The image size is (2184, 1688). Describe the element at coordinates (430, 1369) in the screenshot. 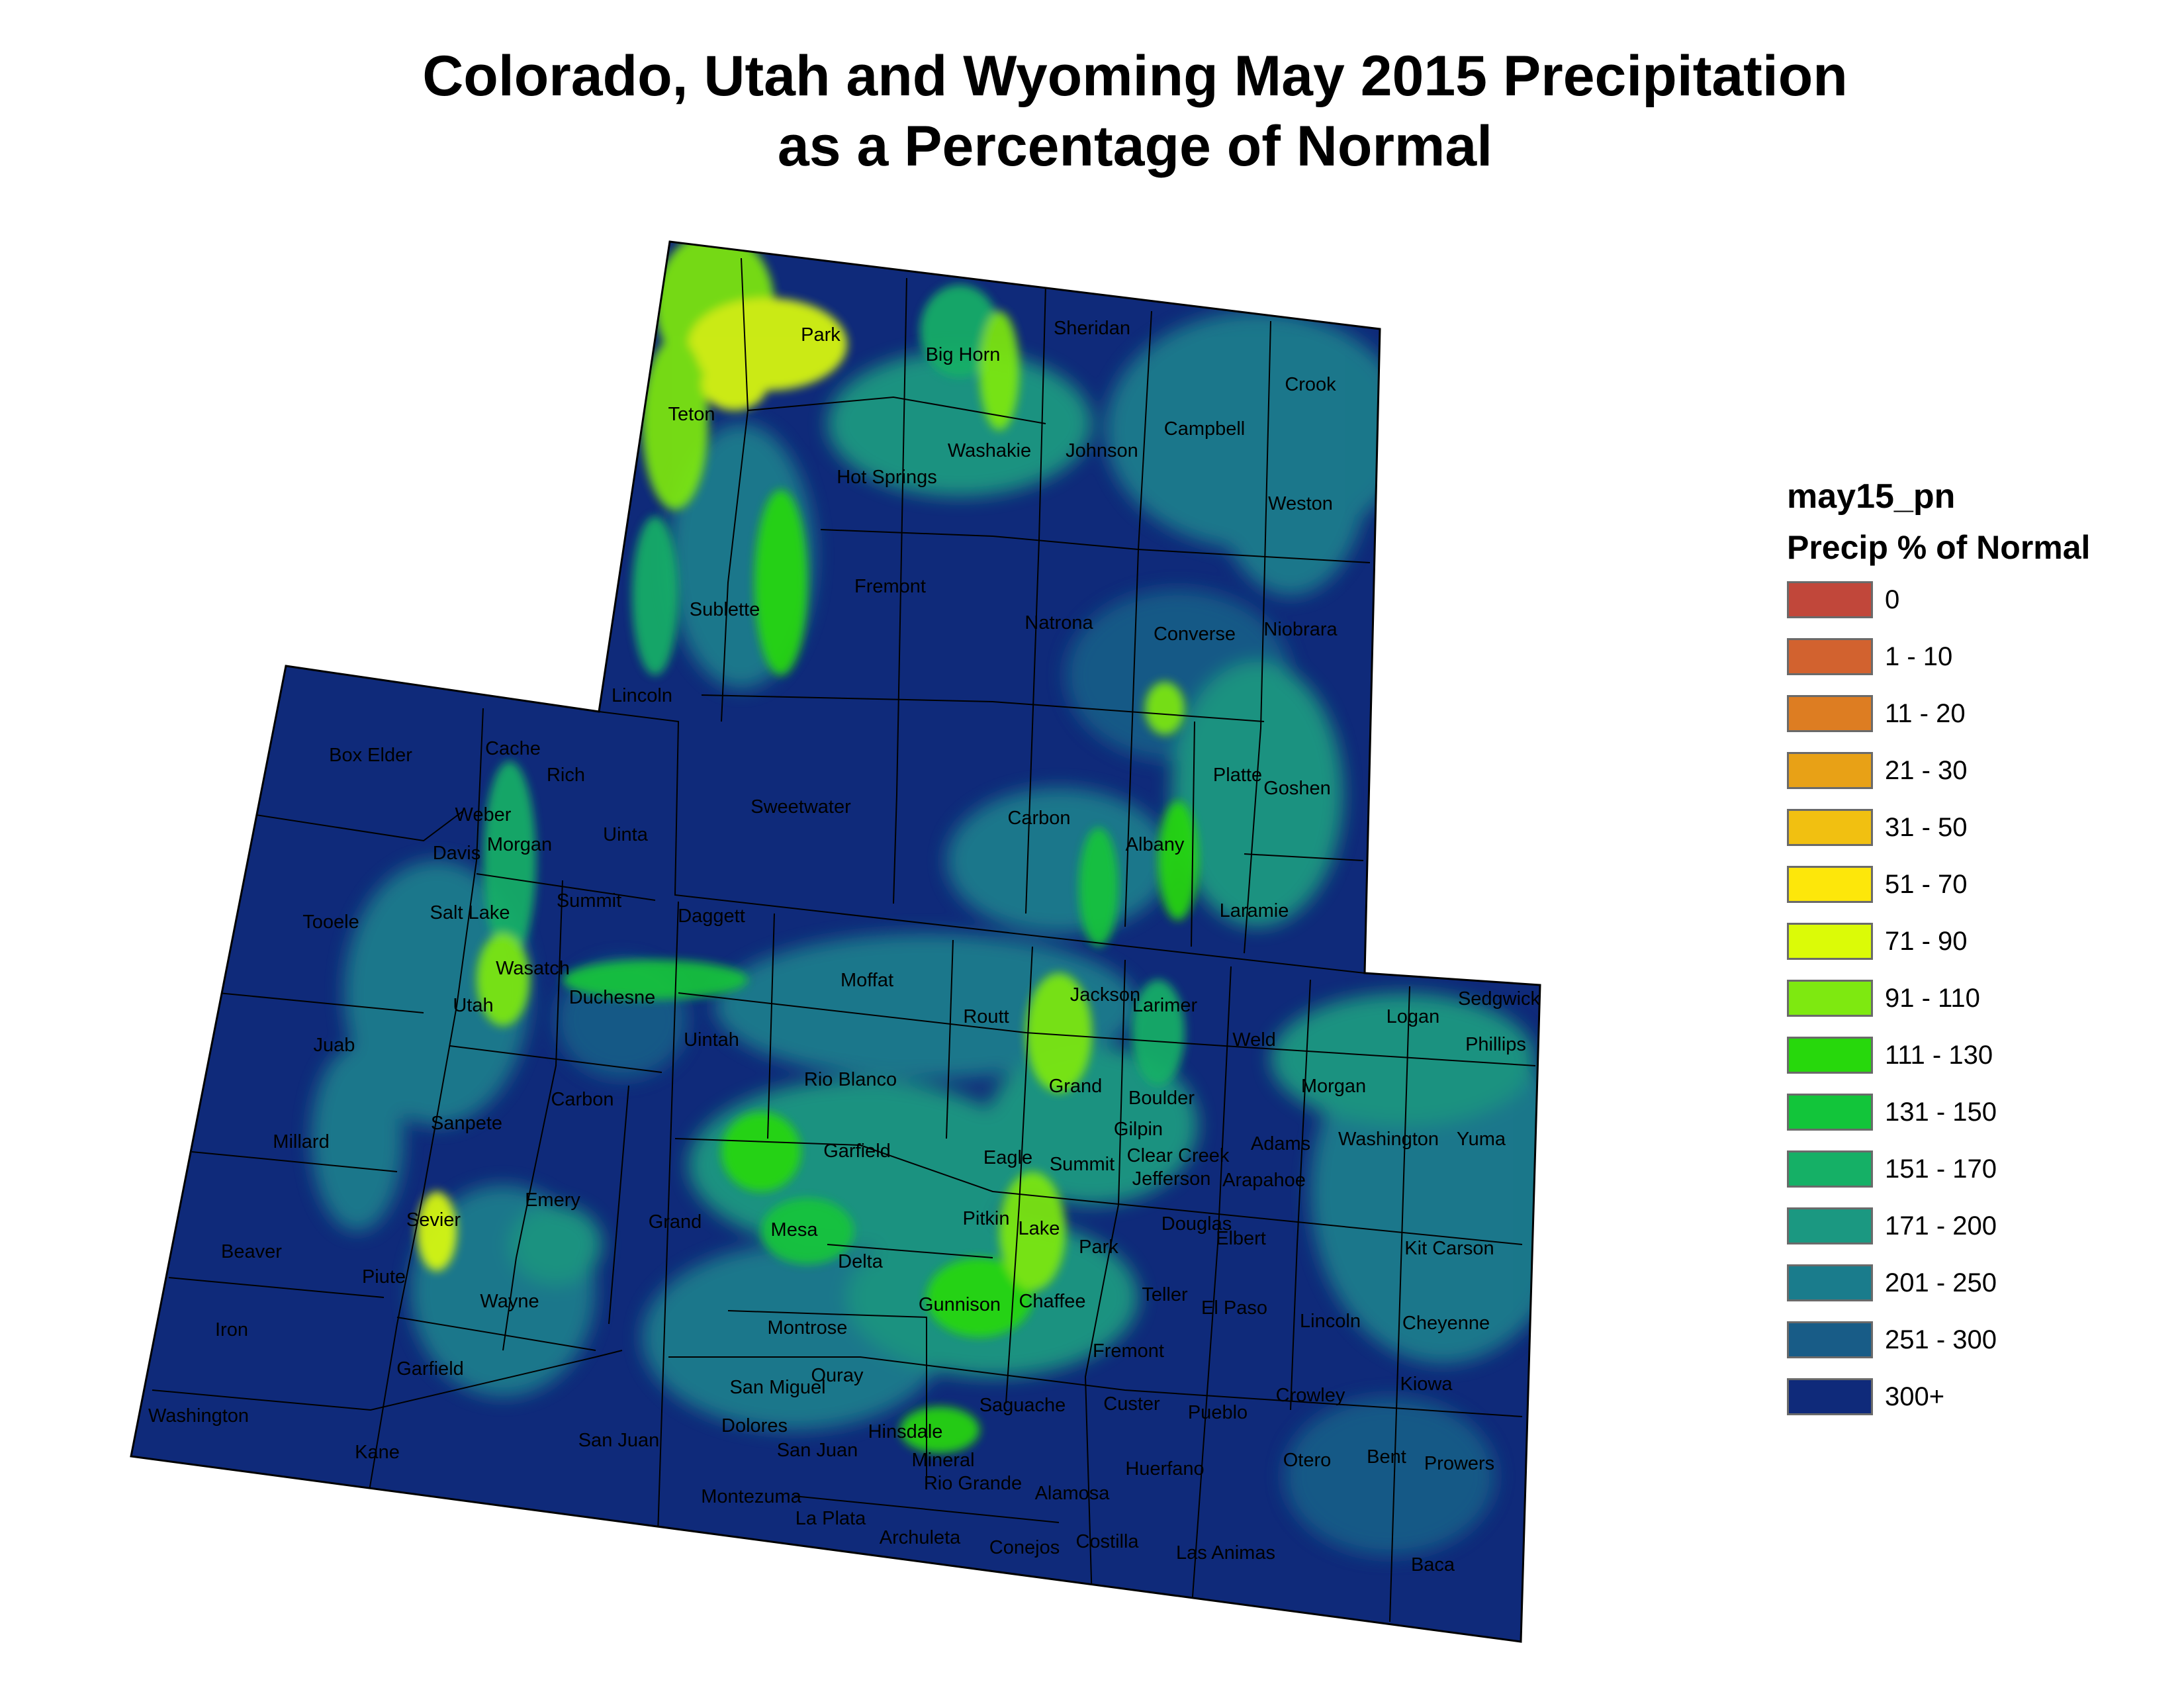

I see `county-label: Garfield` at that location.